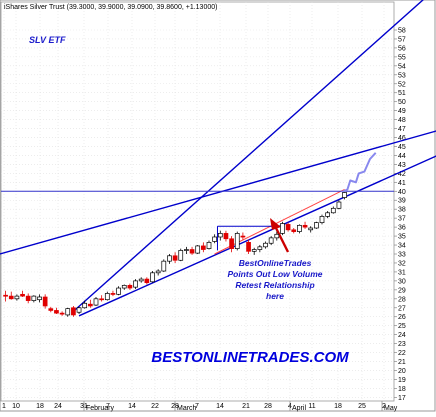 The height and width of the screenshot is (417, 436). Describe the element at coordinates (58, 406) in the screenshot. I see `x-tick-label: 24` at that location.